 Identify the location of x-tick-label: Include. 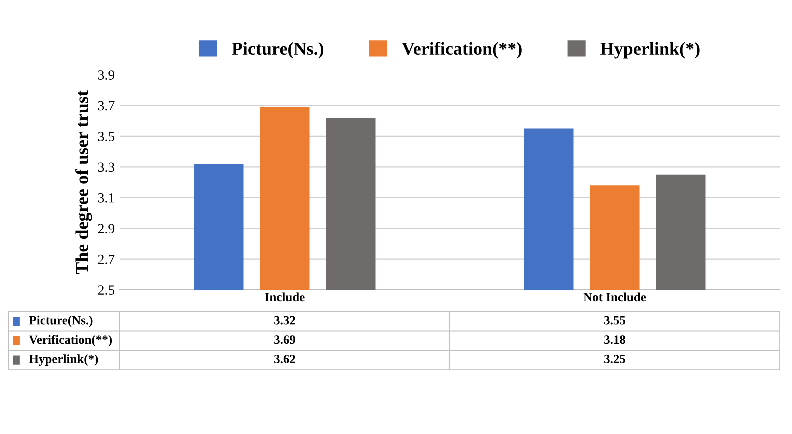
(285, 297).